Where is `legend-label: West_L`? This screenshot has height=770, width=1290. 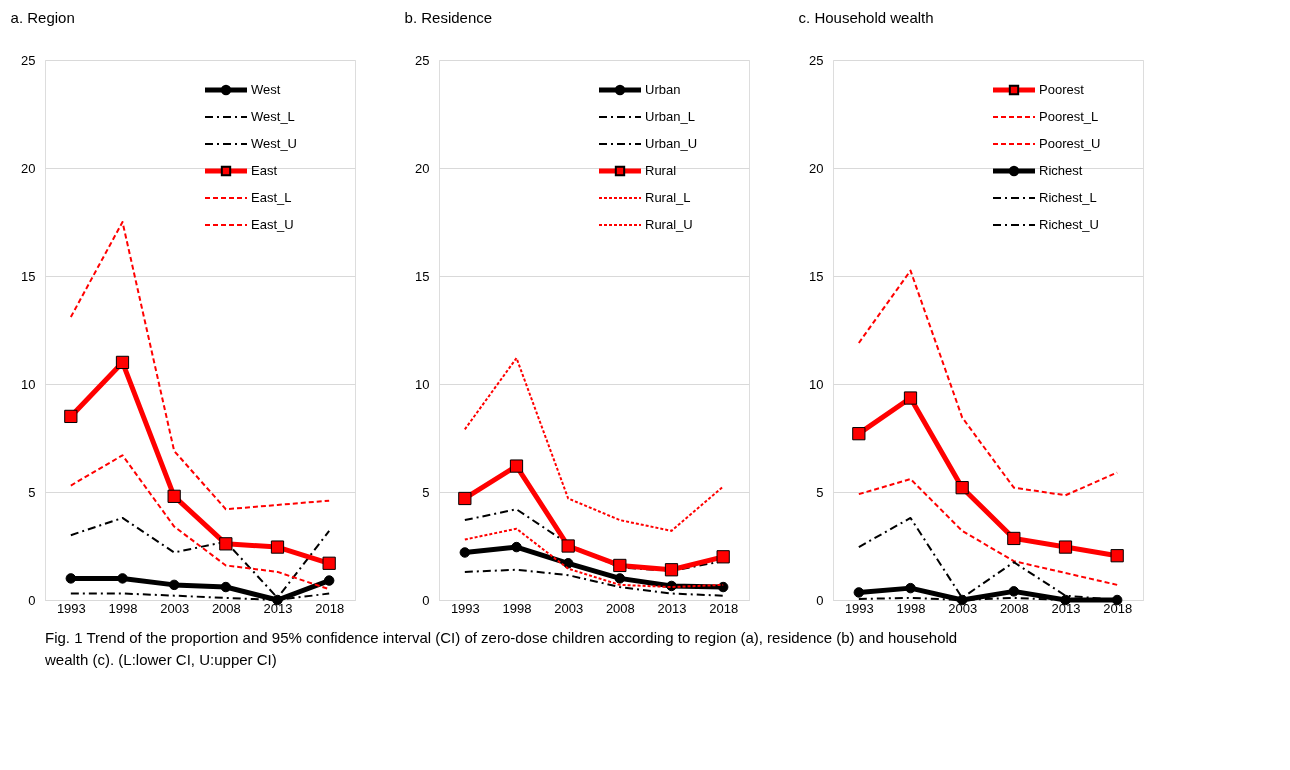
legend-label: West_L is located at coordinates (273, 116).